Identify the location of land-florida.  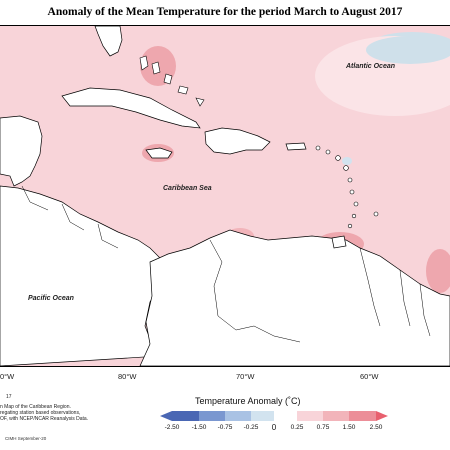
(108, 41).